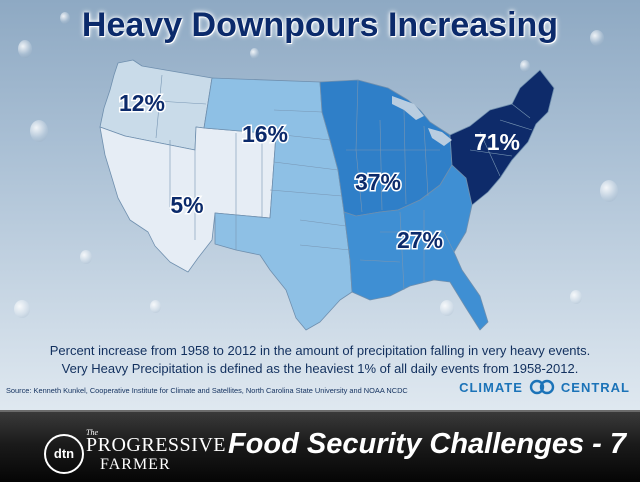 The image size is (640, 482). I want to click on climate-central-icon, so click(542, 387).